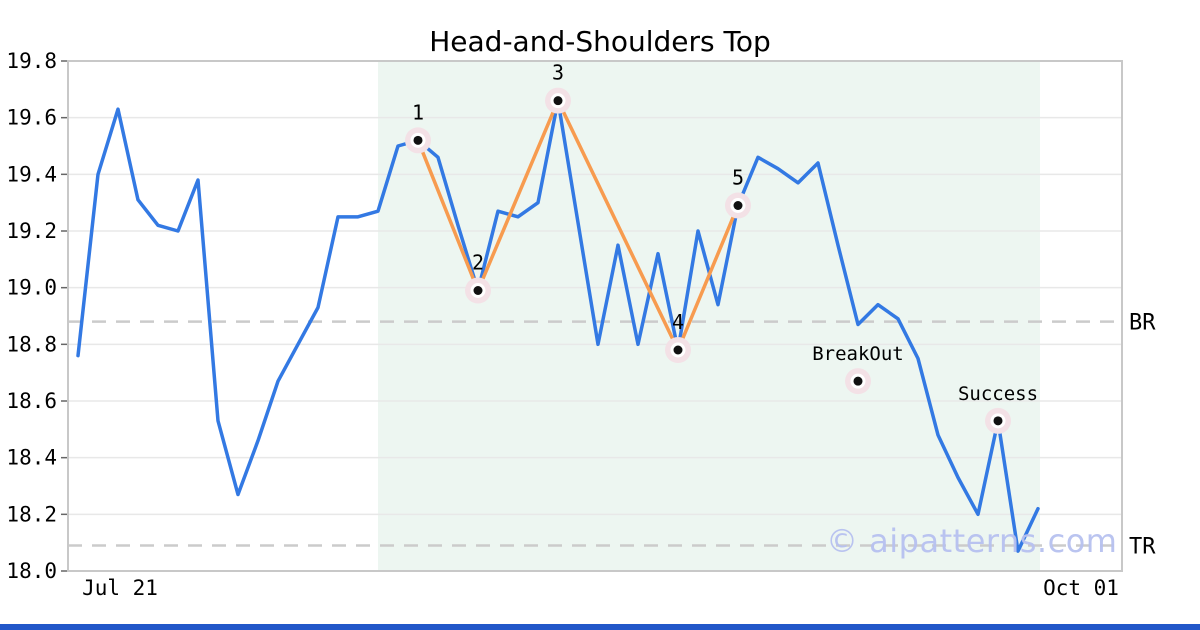  Describe the element at coordinates (418, 112) in the screenshot. I see `pattern-point-label: 1` at that location.